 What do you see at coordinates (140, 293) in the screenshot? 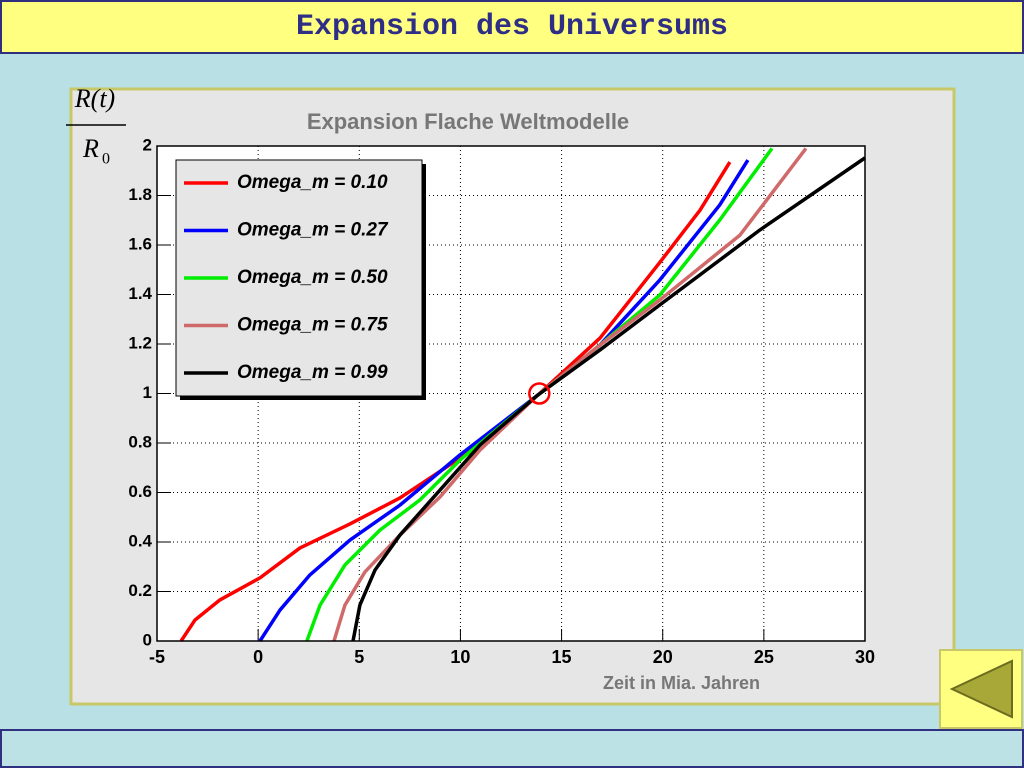
I see `y-tick-label: 1.4` at bounding box center [140, 293].